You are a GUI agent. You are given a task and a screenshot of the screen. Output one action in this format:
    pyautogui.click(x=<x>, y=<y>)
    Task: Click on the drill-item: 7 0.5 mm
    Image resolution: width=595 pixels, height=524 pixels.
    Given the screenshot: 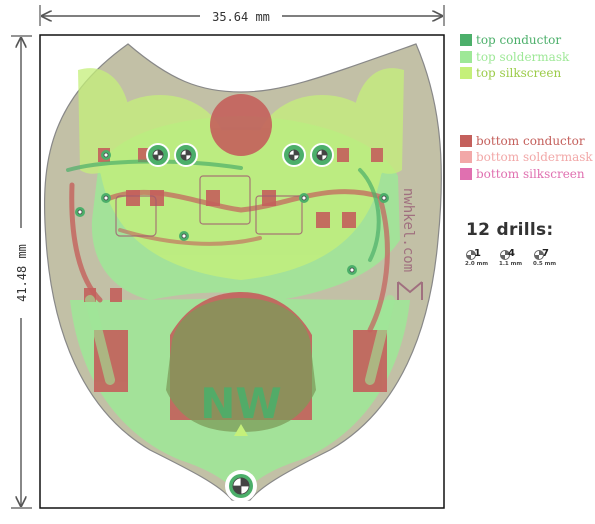 What is the action you would take?
    pyautogui.click(x=550, y=260)
    